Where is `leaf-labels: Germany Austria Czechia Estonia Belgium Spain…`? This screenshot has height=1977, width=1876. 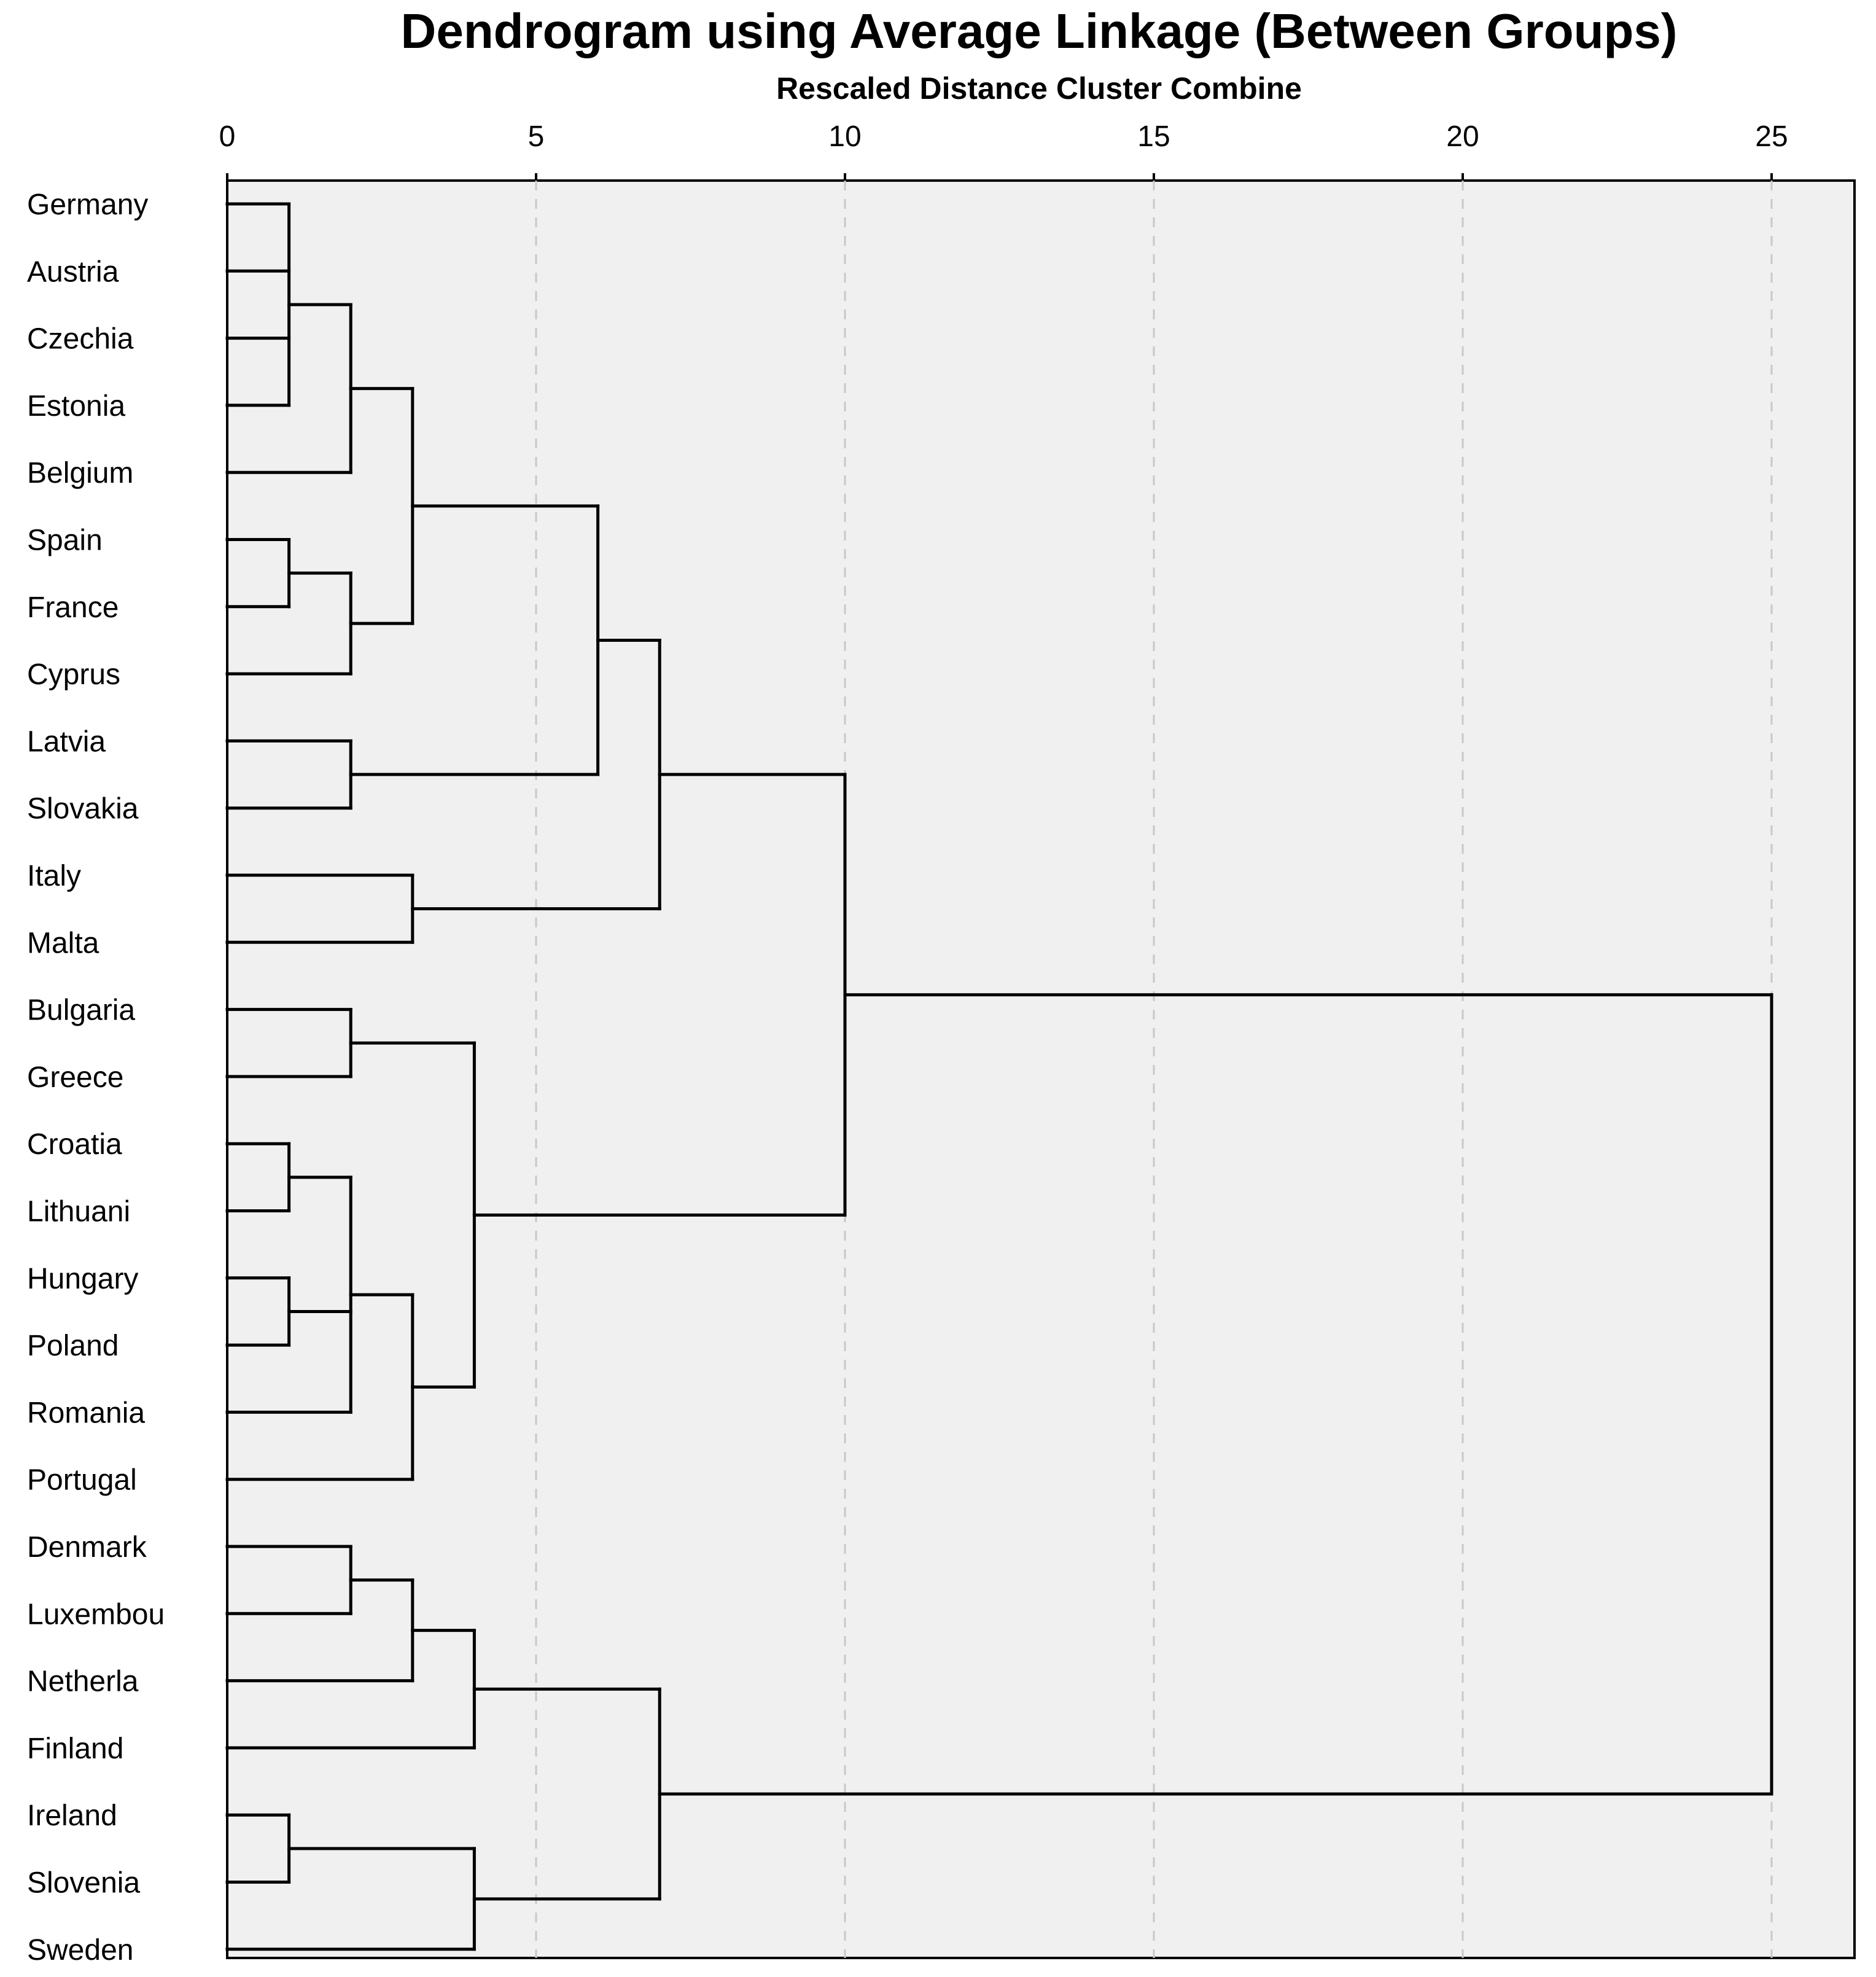 leaf-labels: Germany Austria Czechia Estonia Belgium Spain… is located at coordinates (96, 1078).